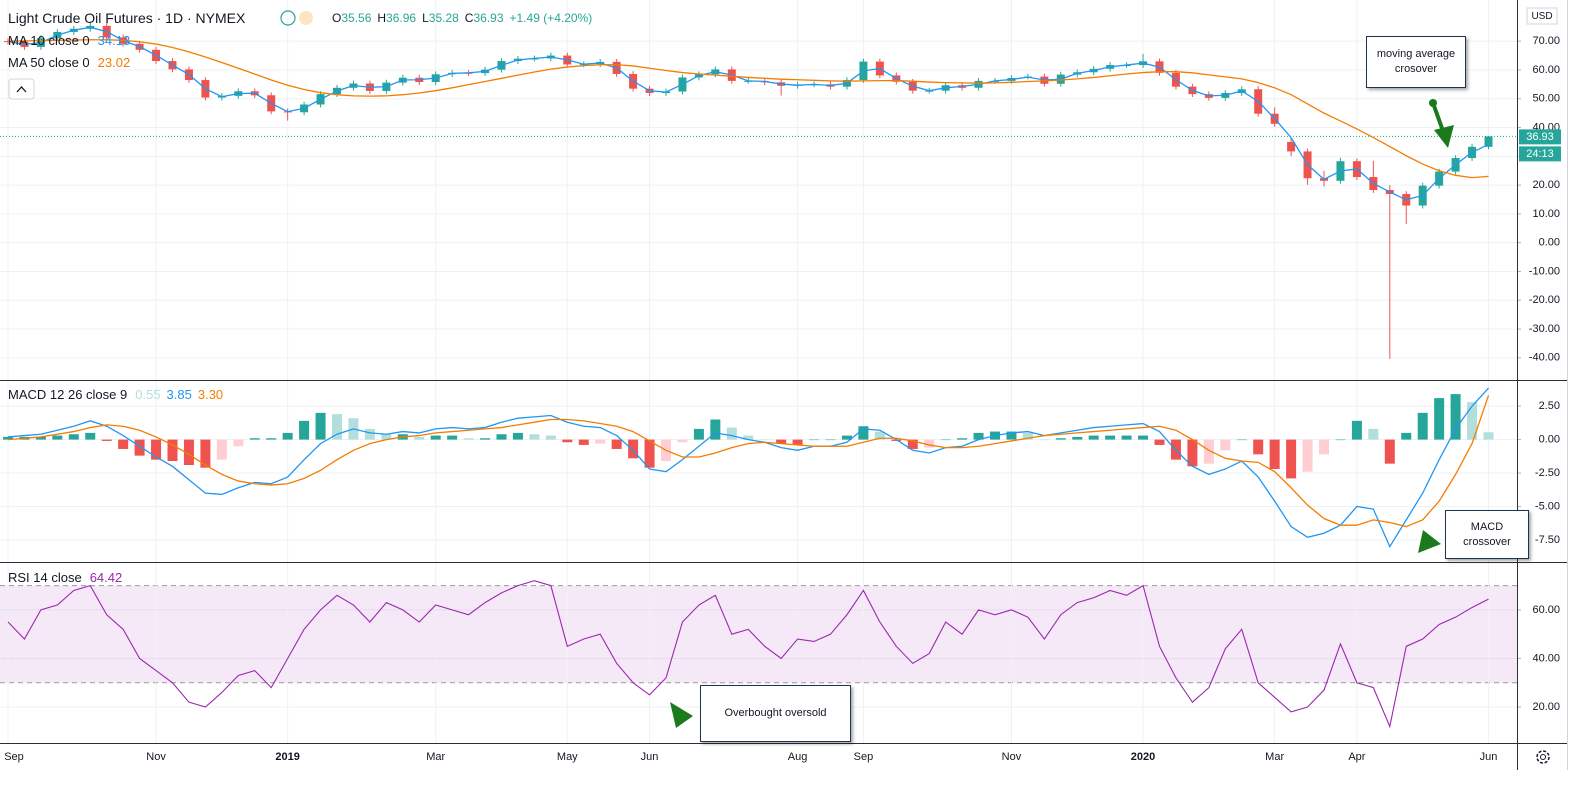  Describe the element at coordinates (45, 577) in the screenshot. I see `legend-name: RSI 14 close` at that location.